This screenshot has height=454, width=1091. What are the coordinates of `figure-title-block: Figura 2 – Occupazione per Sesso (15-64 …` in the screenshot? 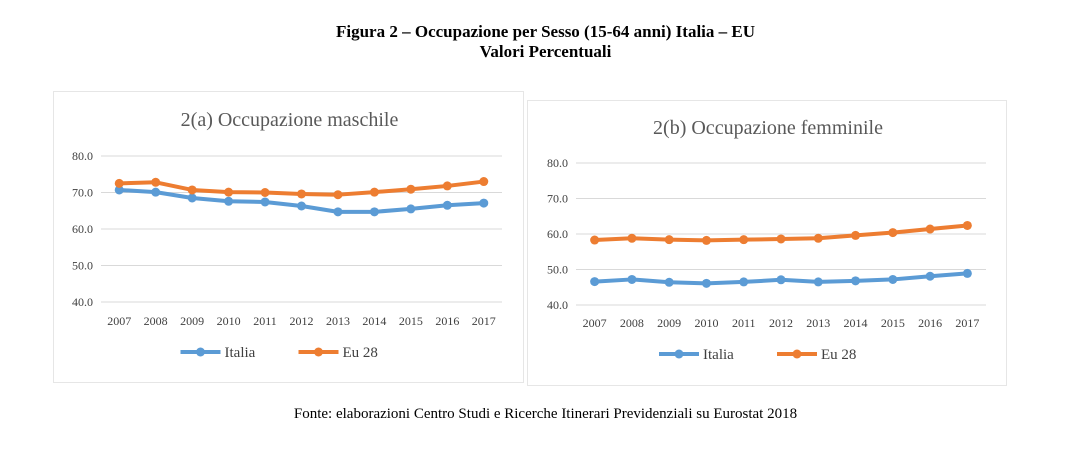 It's located at (545, 42).